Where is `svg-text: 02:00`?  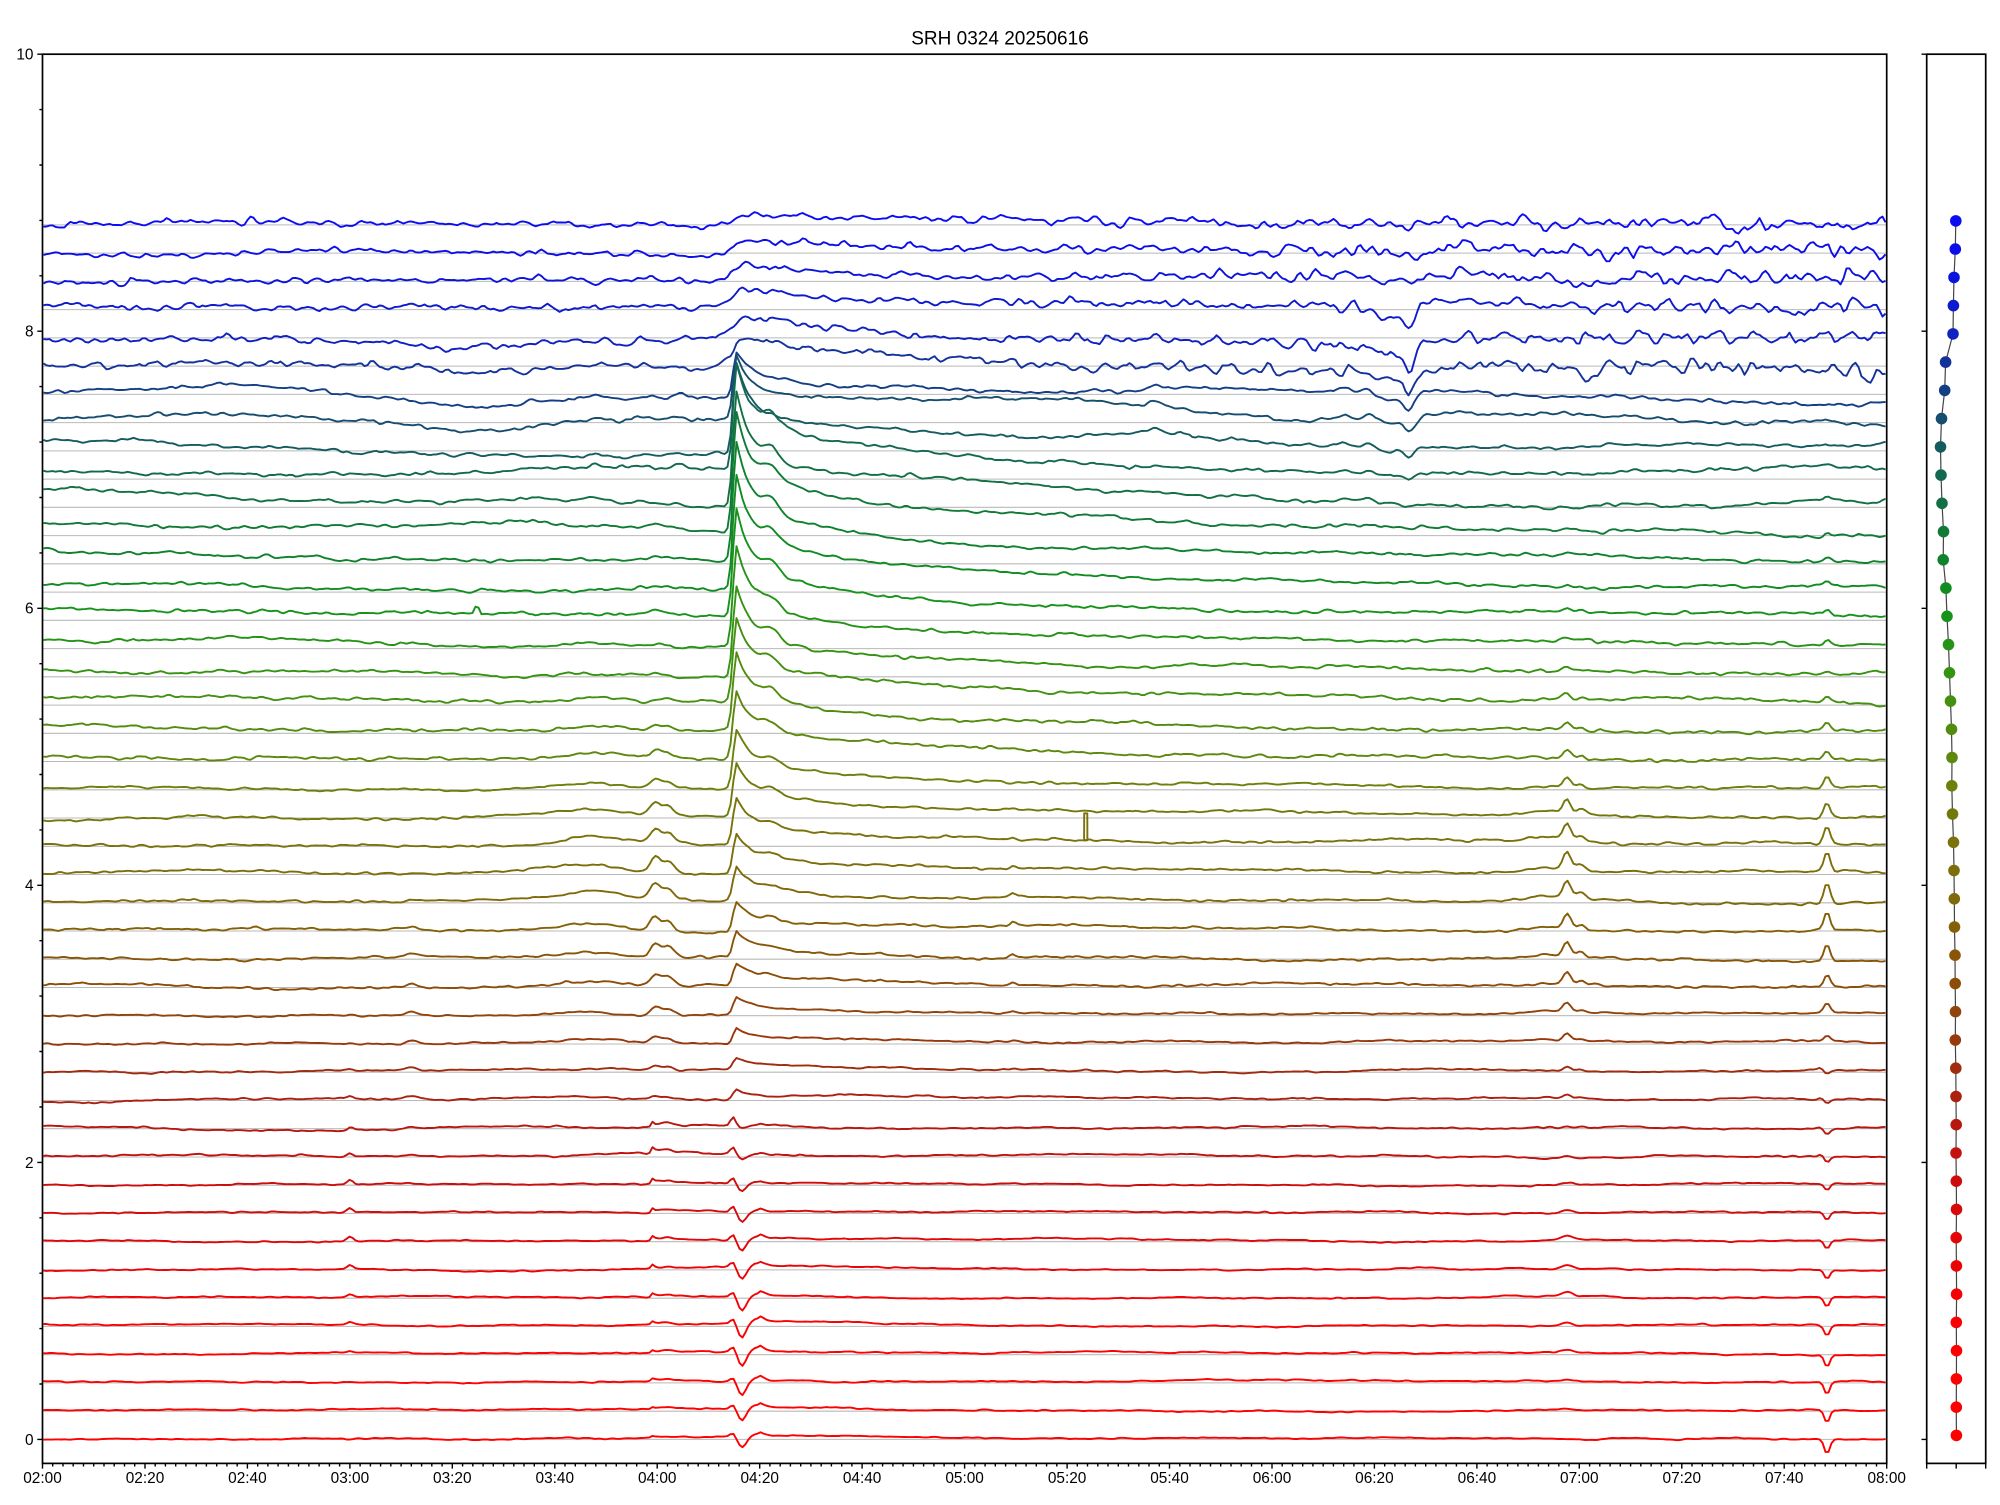 svg-text: 02:00 is located at coordinates (42, 1478).